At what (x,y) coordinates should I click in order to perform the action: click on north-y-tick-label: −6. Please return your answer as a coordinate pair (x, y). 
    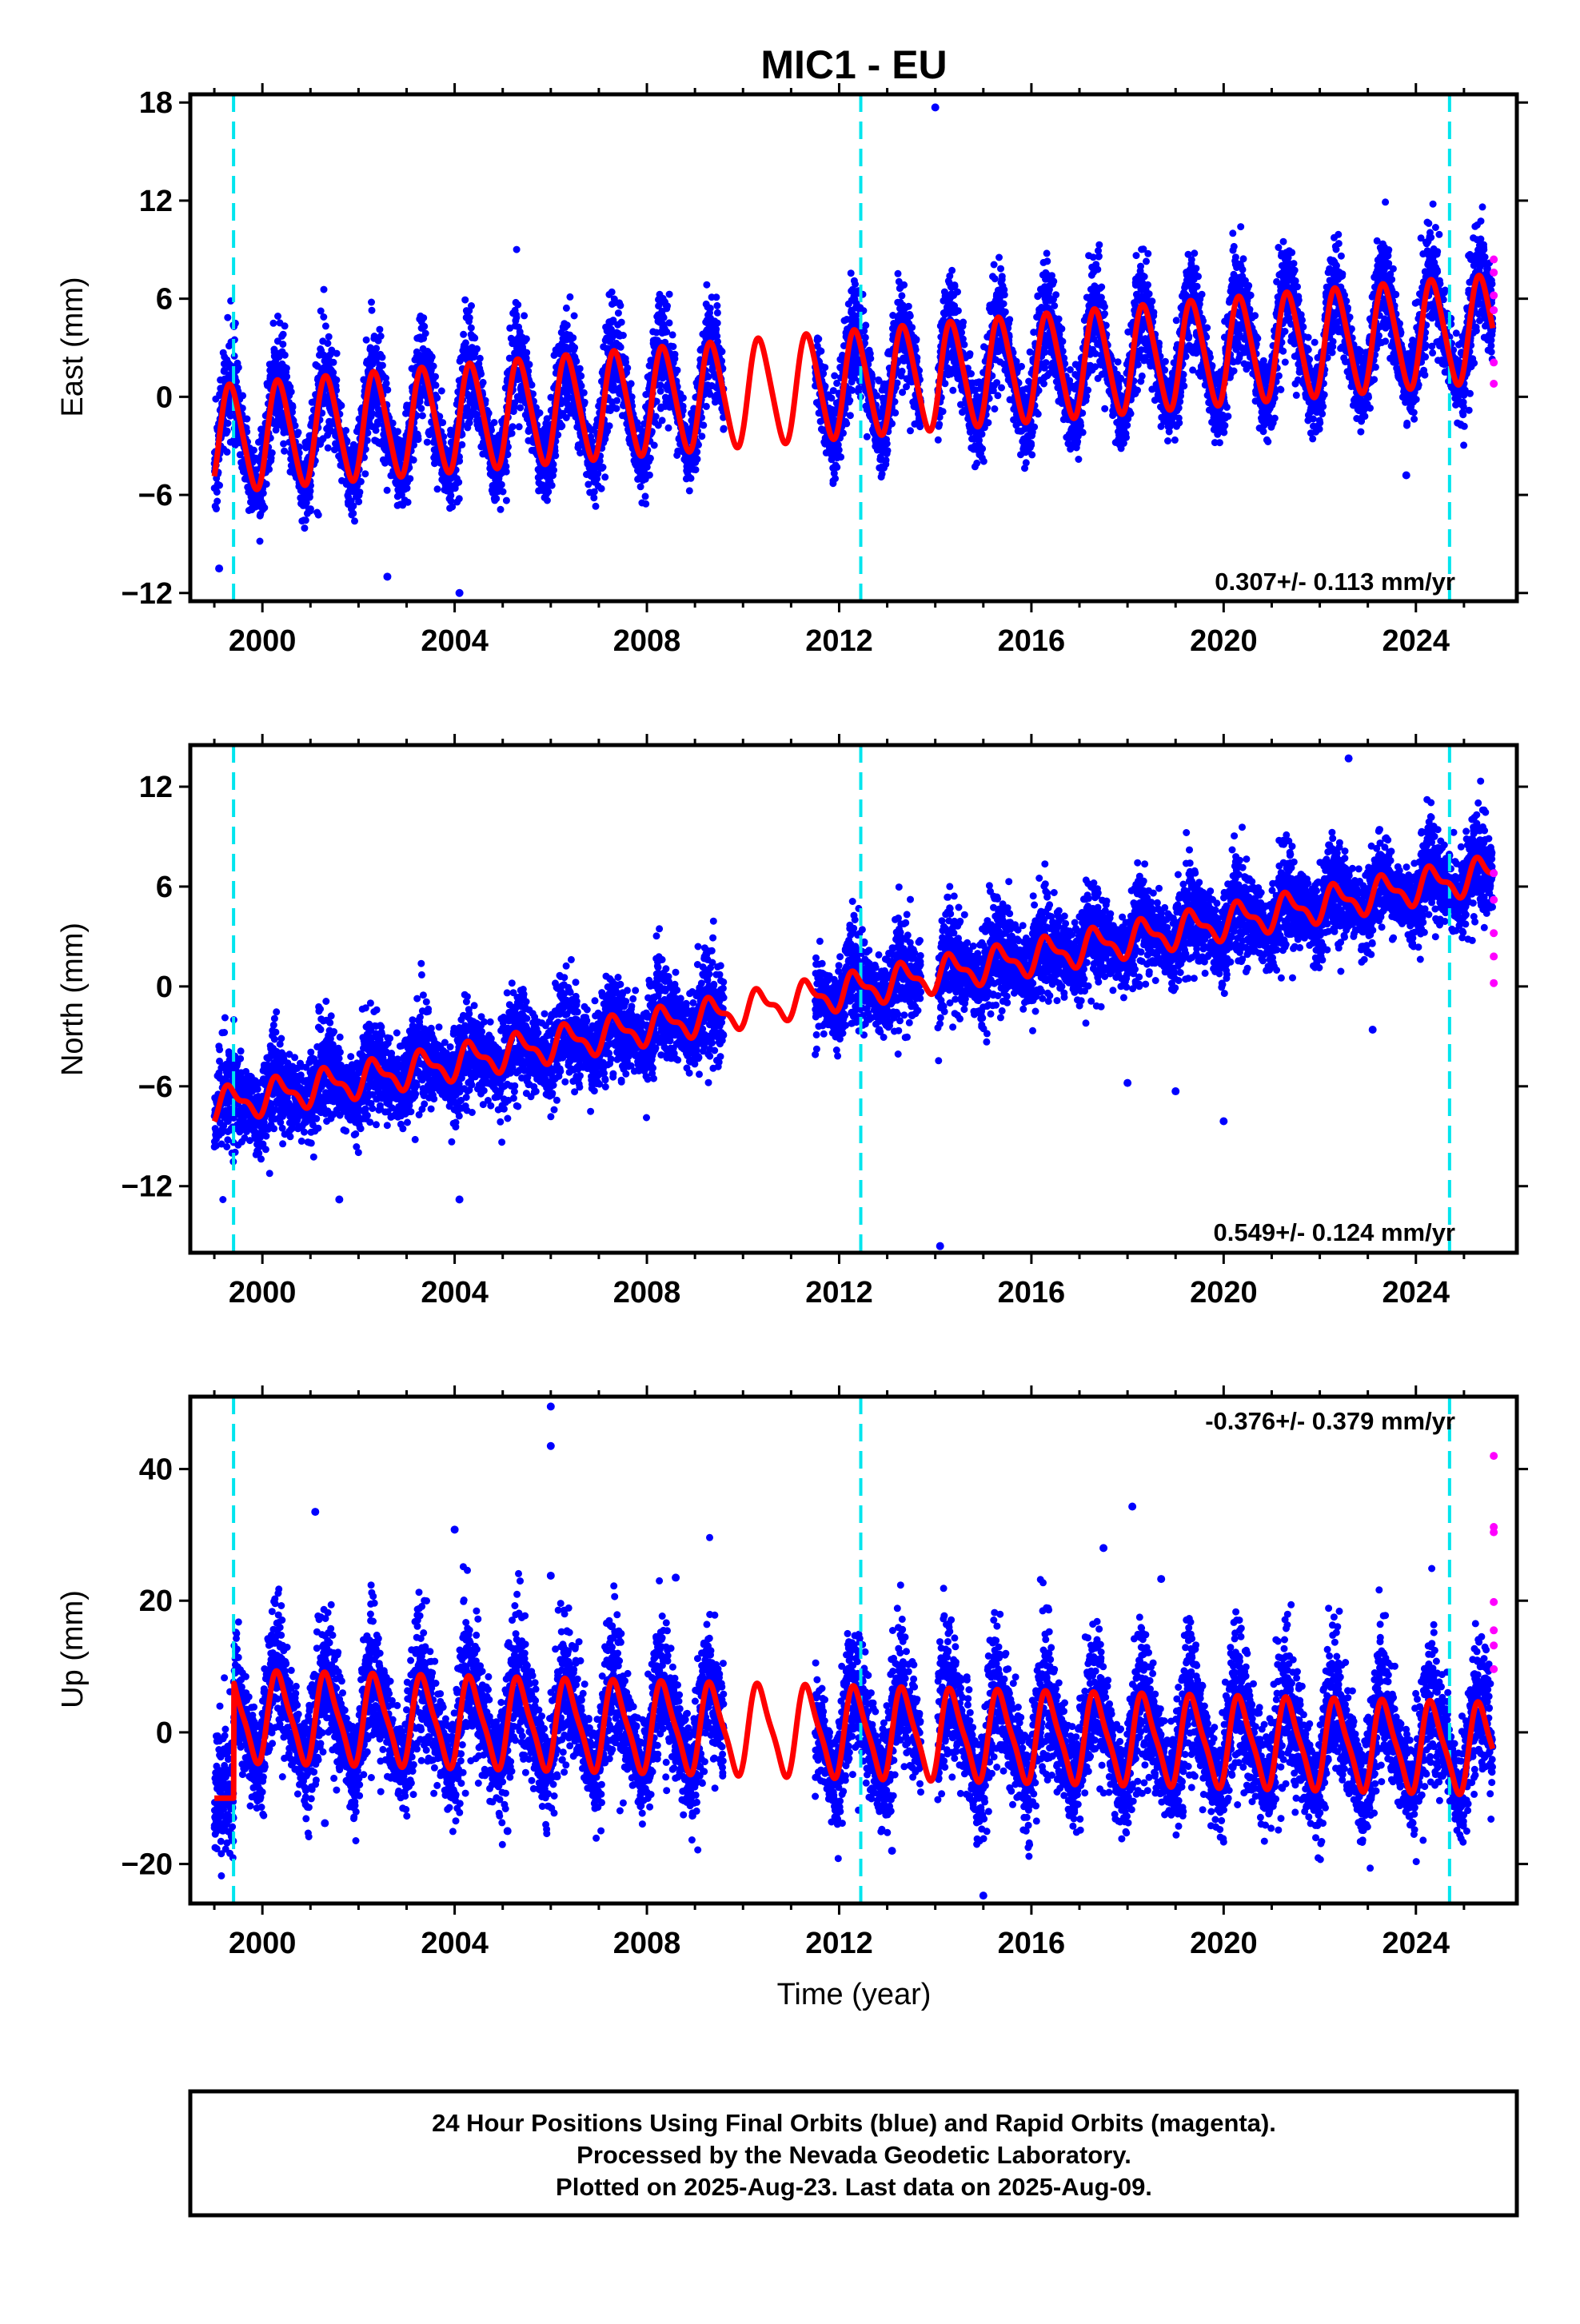
    Looking at the image, I should click on (155, 1087).